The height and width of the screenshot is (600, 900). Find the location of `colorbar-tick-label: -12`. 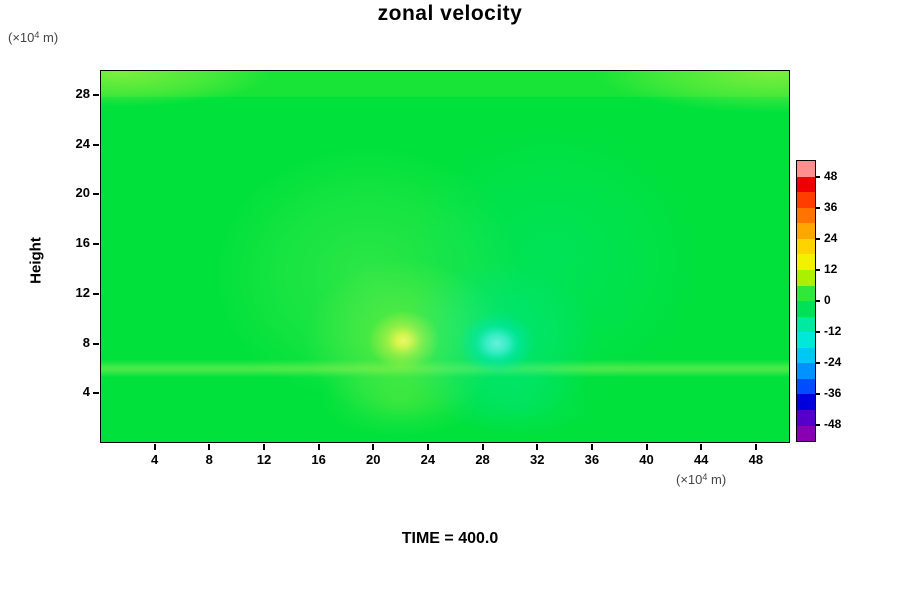

colorbar-tick-label: -12 is located at coordinates (833, 331).